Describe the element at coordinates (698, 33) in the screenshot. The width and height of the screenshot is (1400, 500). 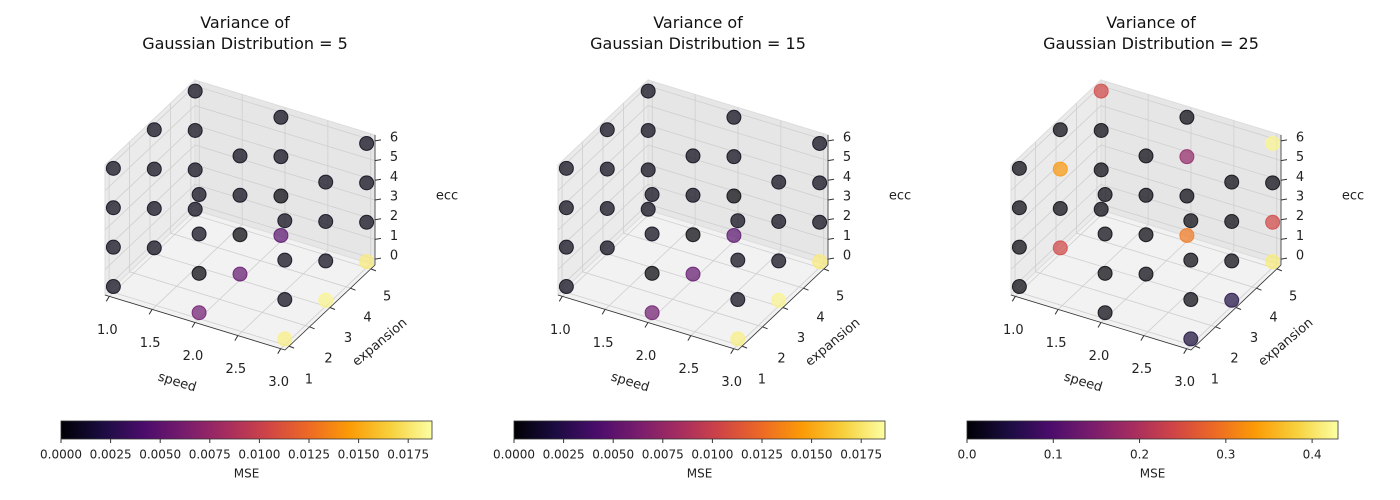
I see `chart-title: Variance of Gaussian Distribution = 15` at that location.